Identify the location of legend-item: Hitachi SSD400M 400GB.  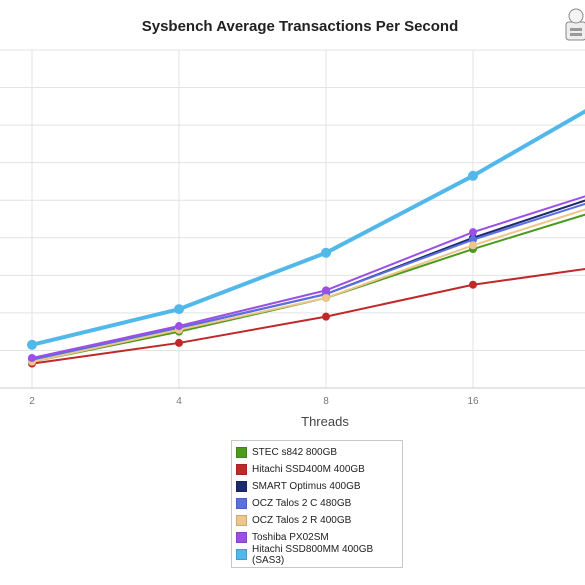
(317, 469).